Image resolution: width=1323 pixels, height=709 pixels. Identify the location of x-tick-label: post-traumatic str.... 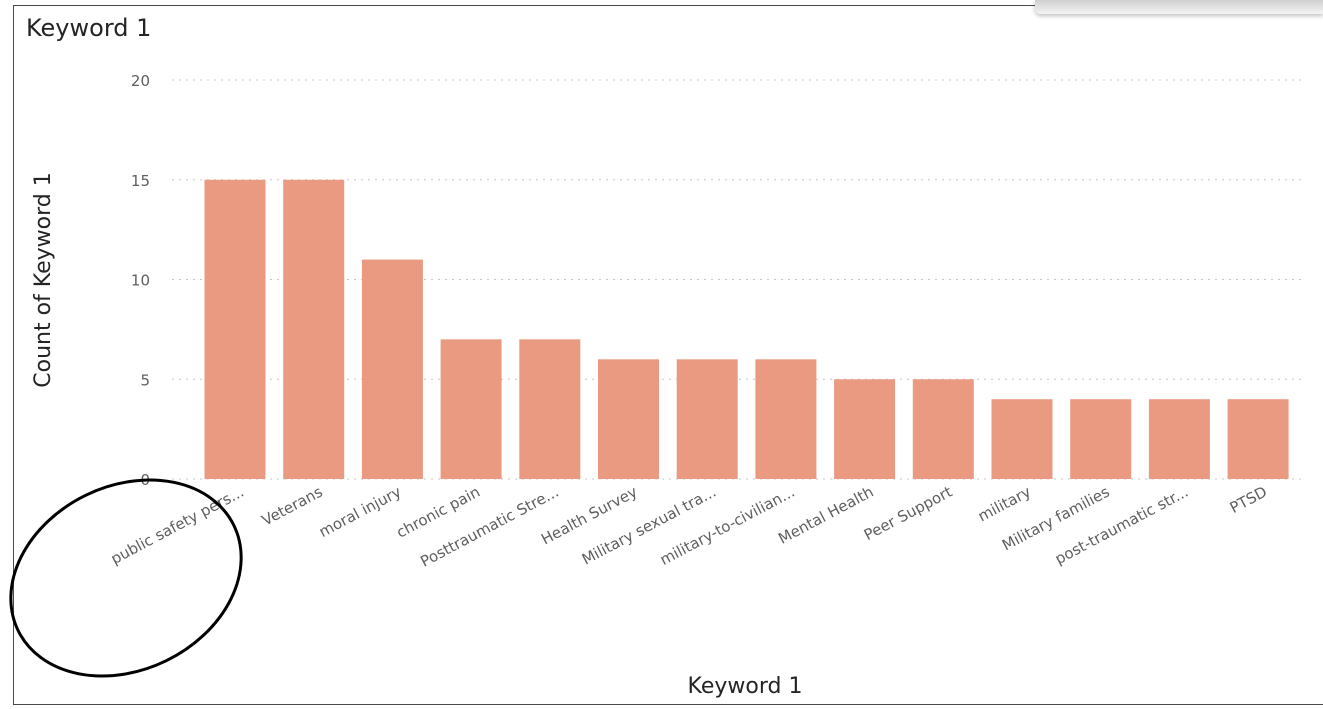
(1121, 525).